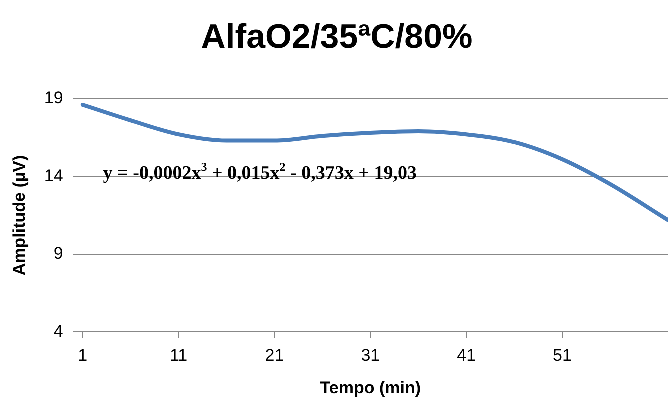 This screenshot has width=668, height=407. Describe the element at coordinates (59, 254) in the screenshot. I see `y-tick-label: 9` at that location.